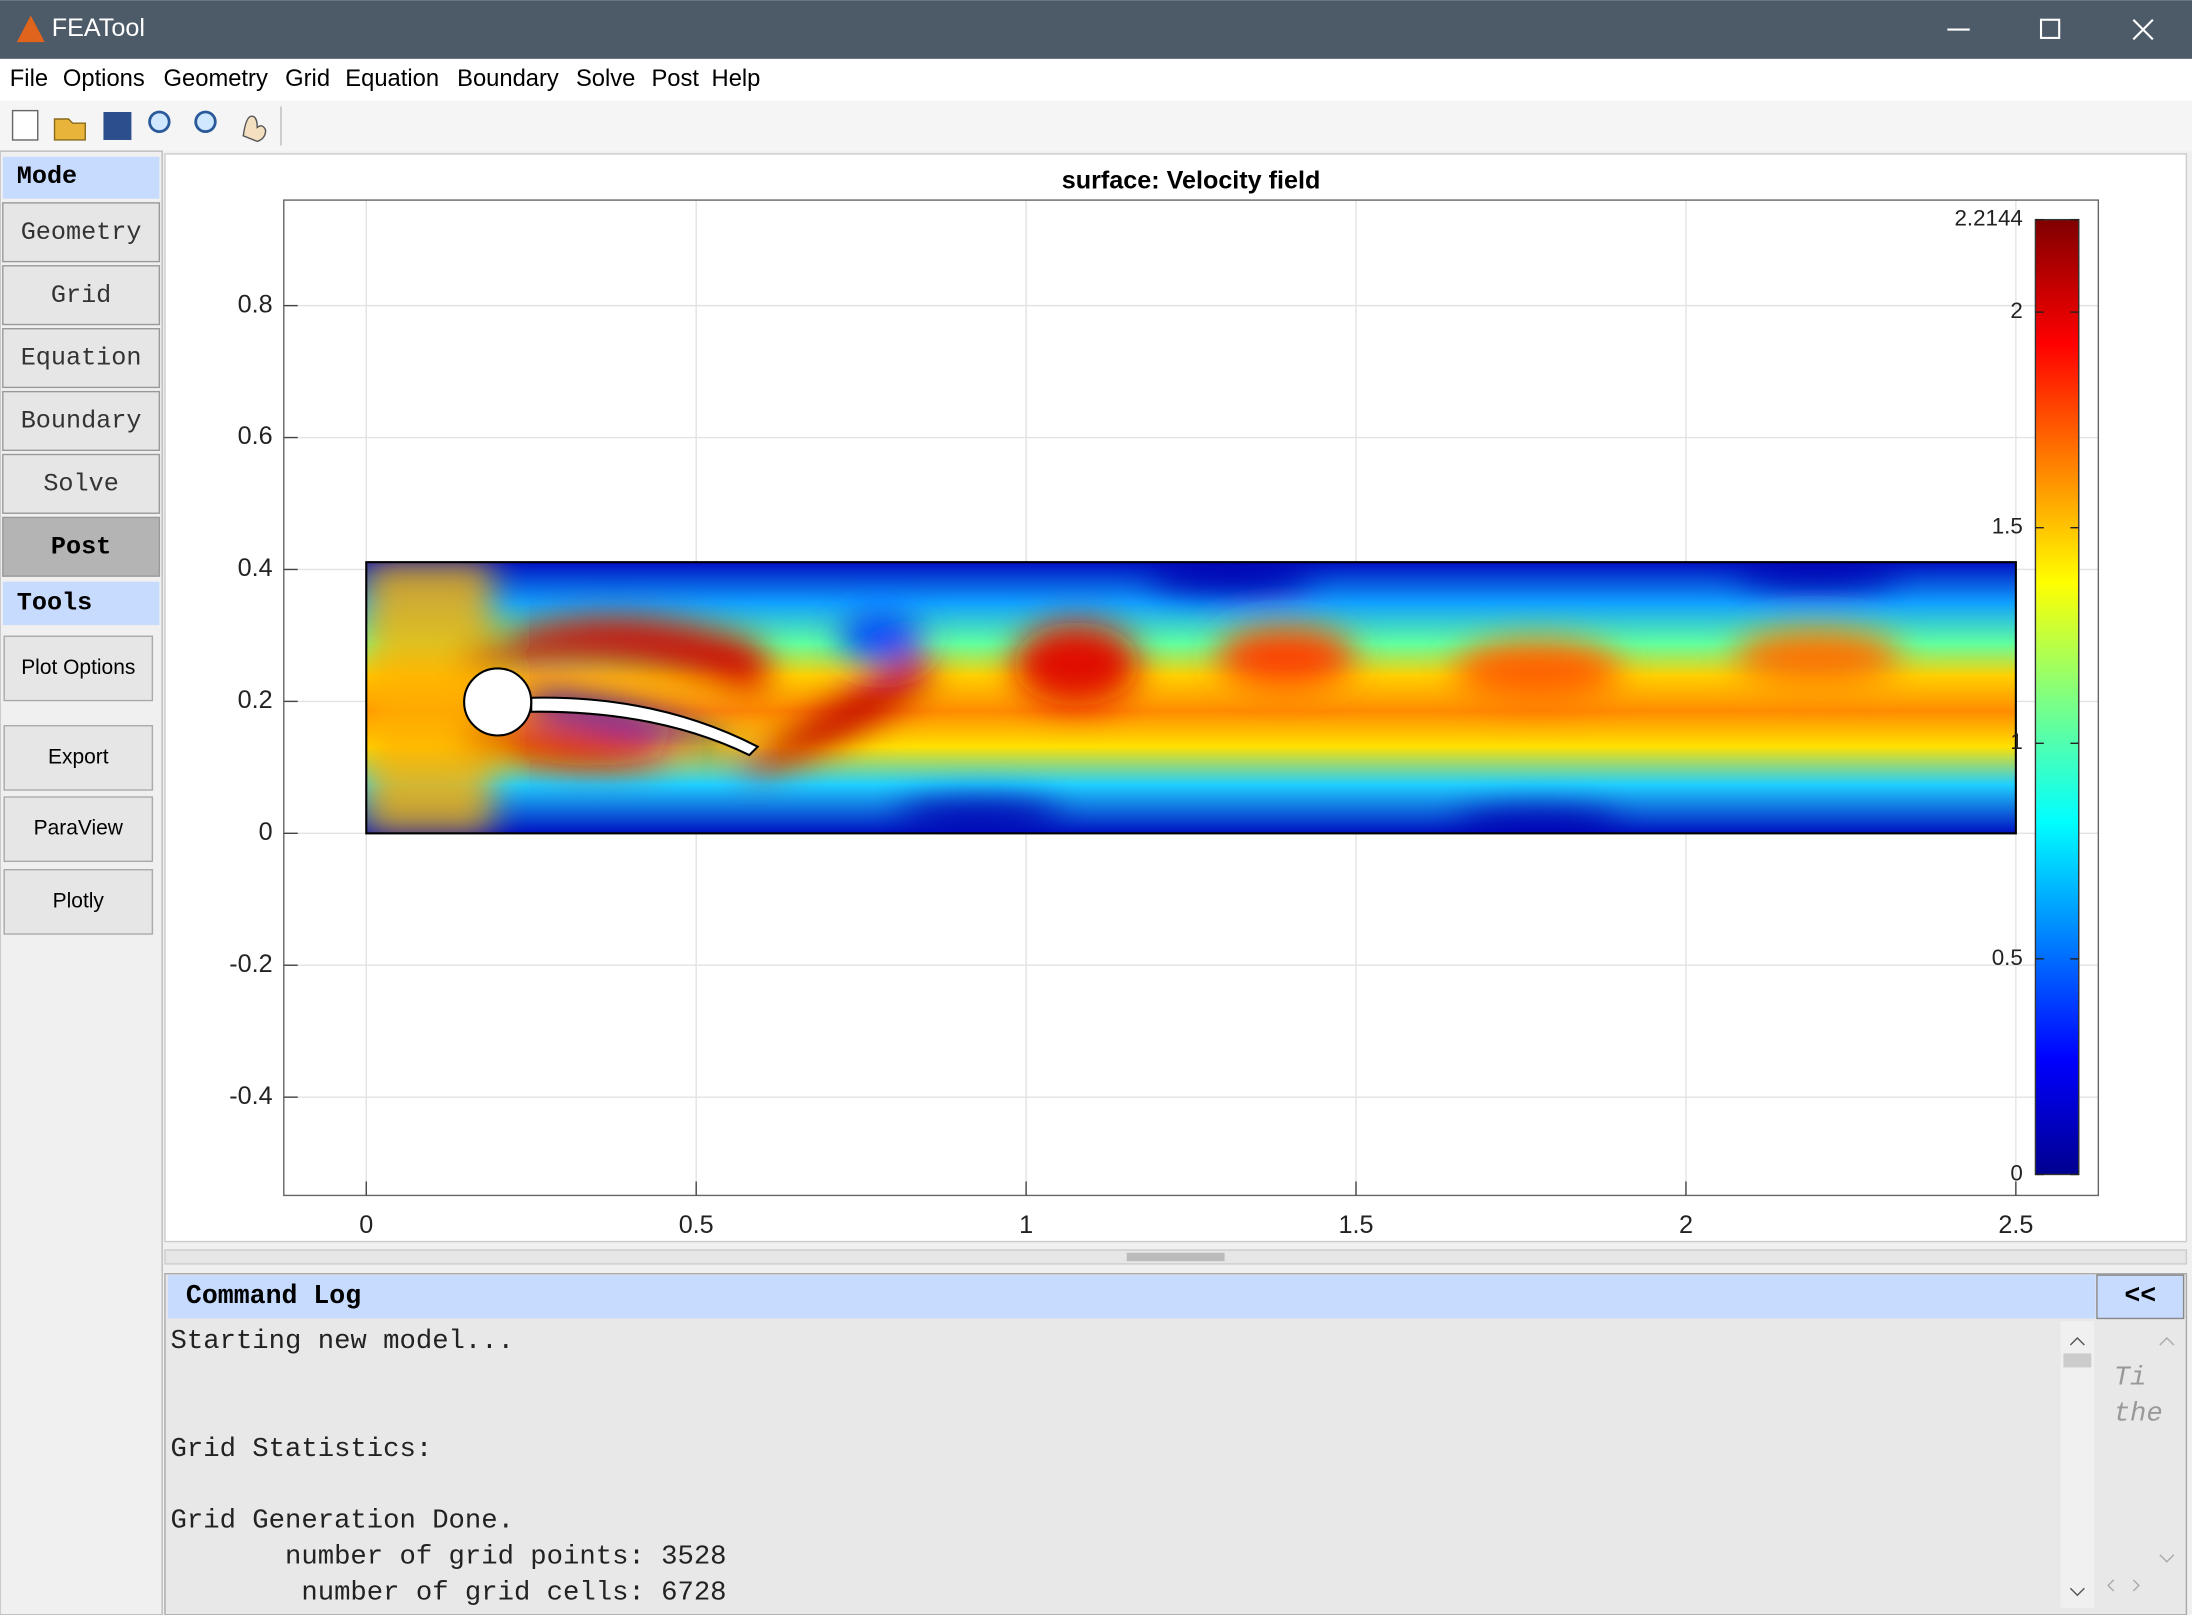 This screenshot has height=1615, width=2192. I want to click on y-tick-label: 0, so click(266, 832).